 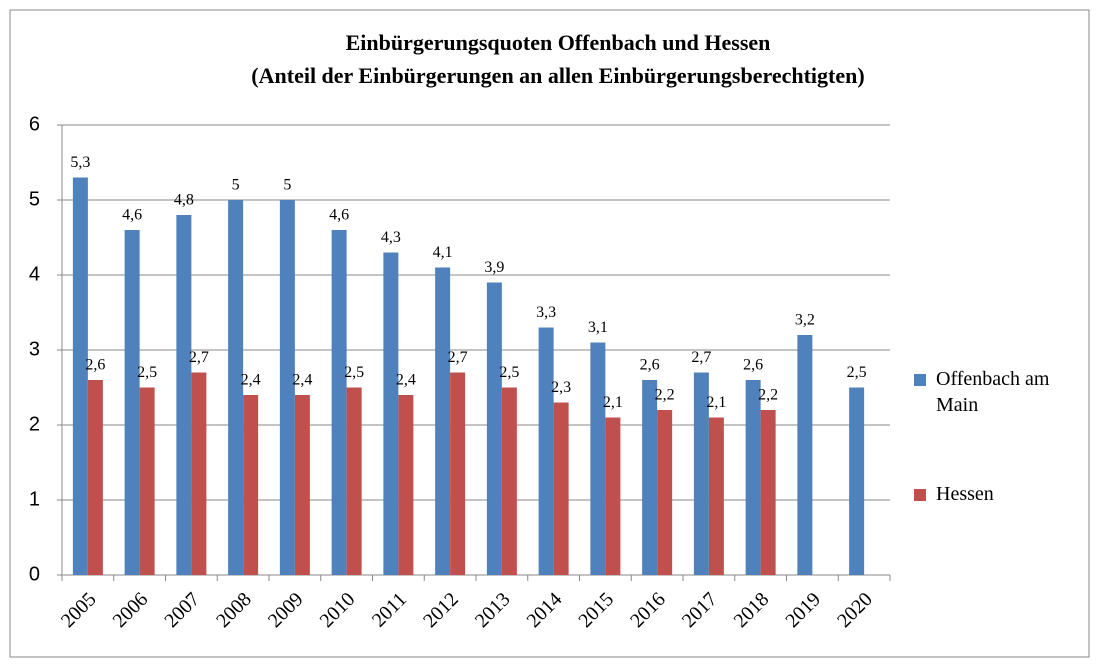 I want to click on data-label: 3,3, so click(x=546, y=312).